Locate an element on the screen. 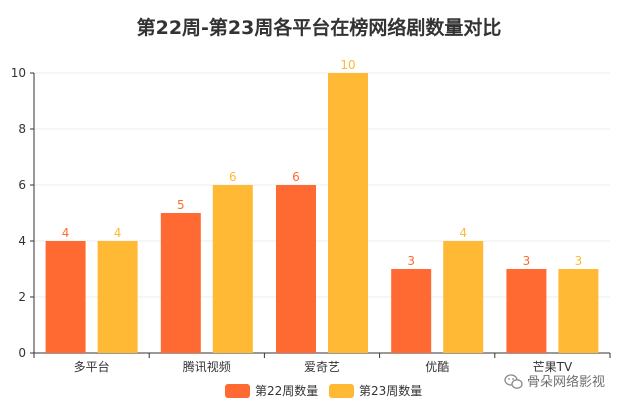  x-category-label: 多平台 is located at coordinates (92, 366).